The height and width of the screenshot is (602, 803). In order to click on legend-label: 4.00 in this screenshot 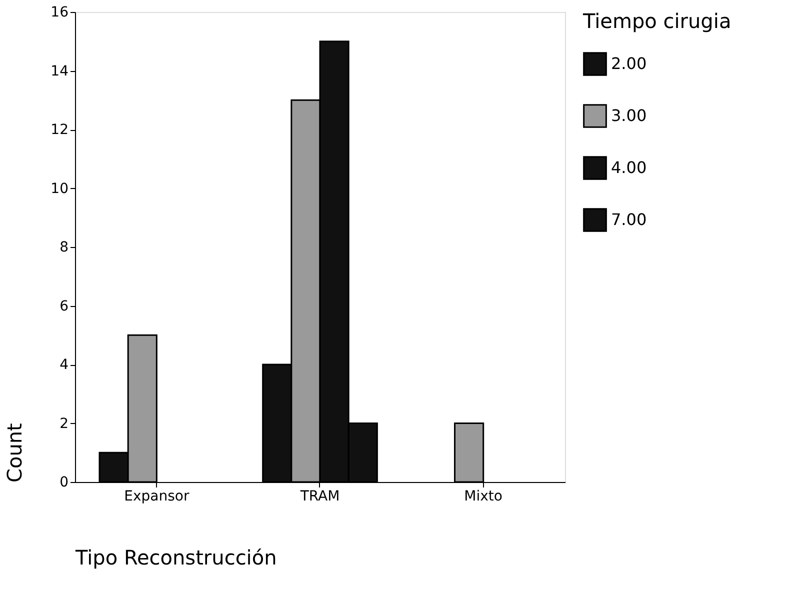, I will do `click(629, 167)`.